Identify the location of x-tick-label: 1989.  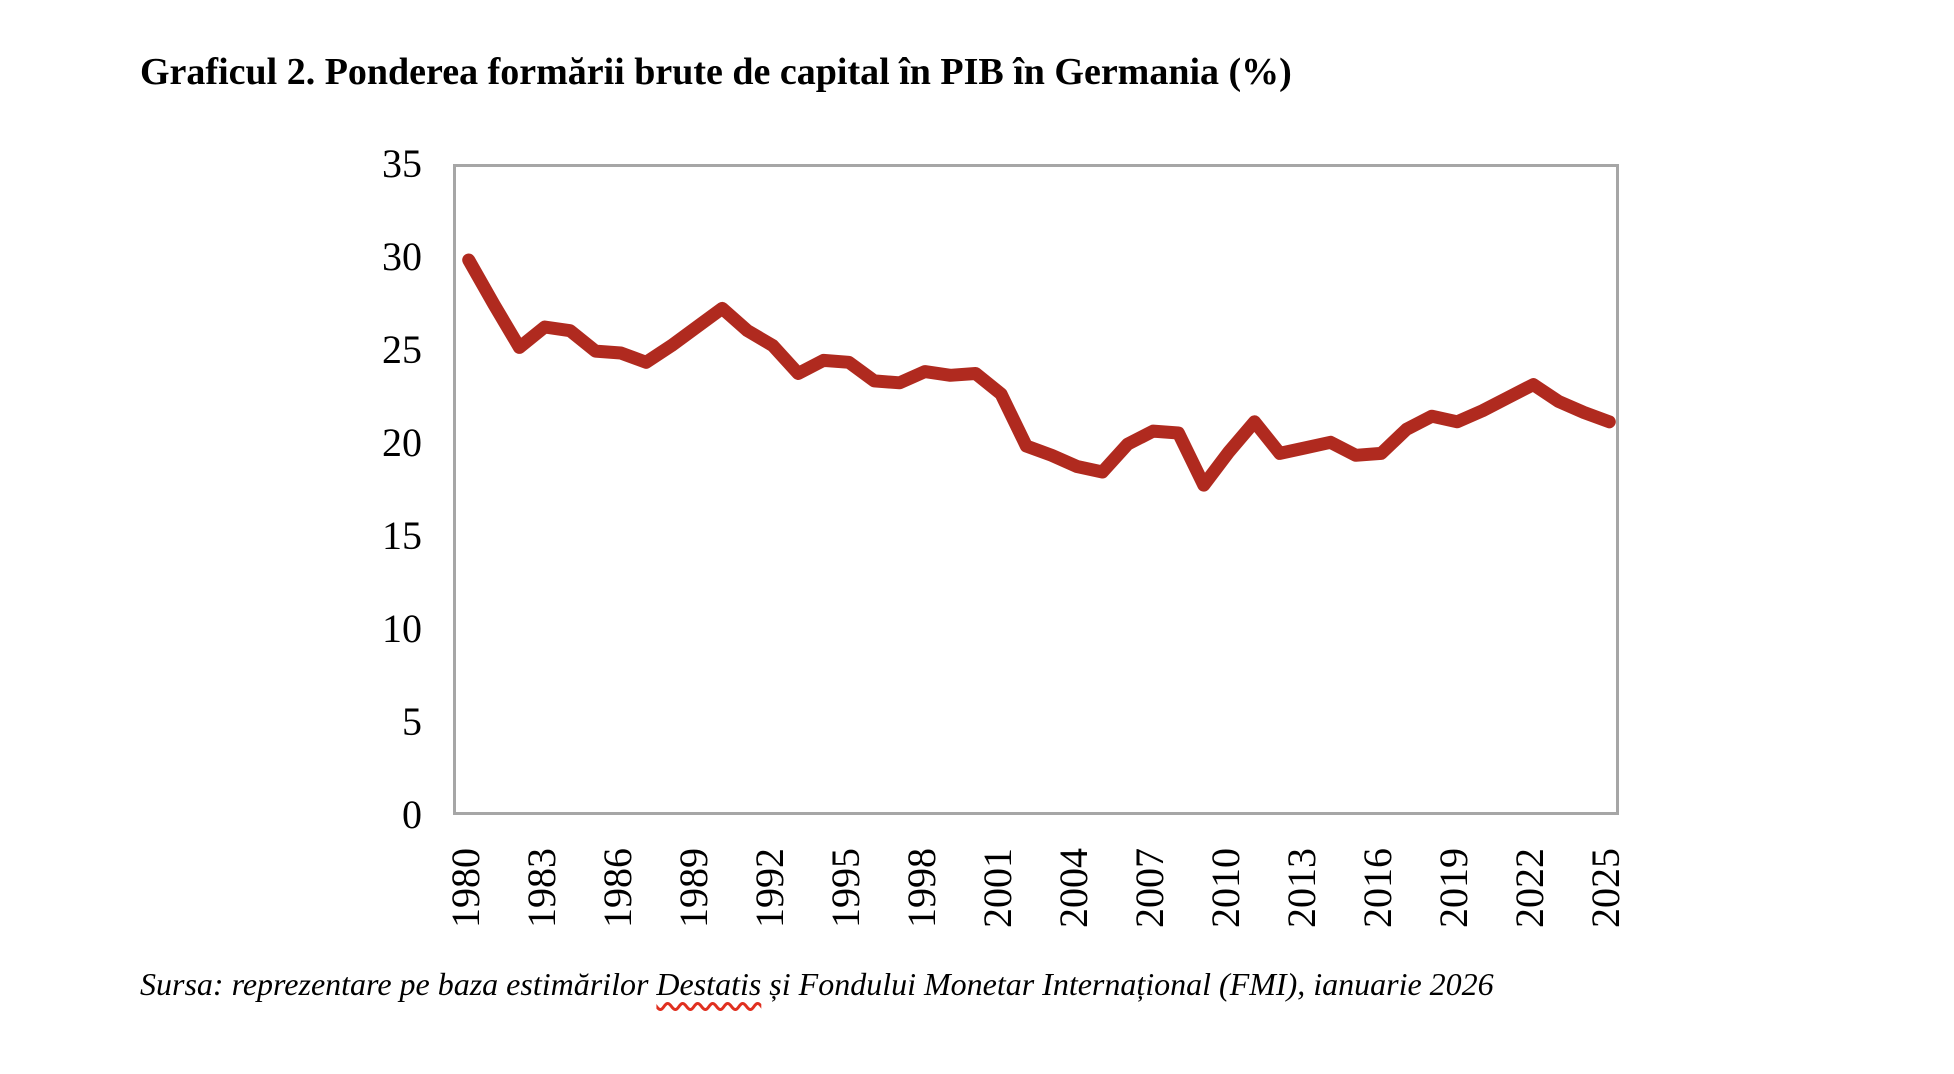
(693, 888).